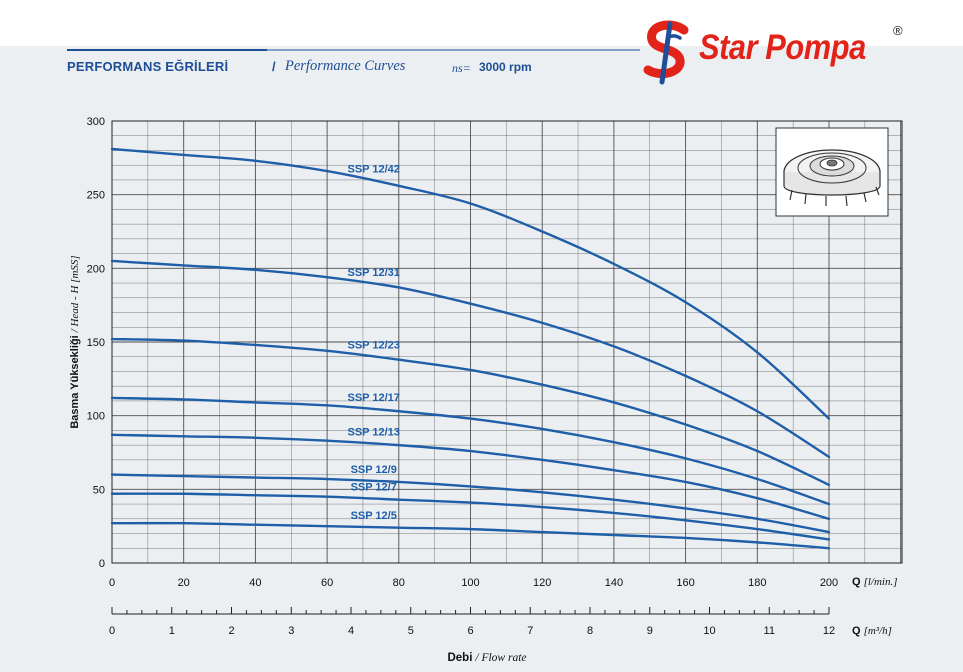 The width and height of the screenshot is (963, 672). I want to click on x-tick-label: 160, so click(685, 583).